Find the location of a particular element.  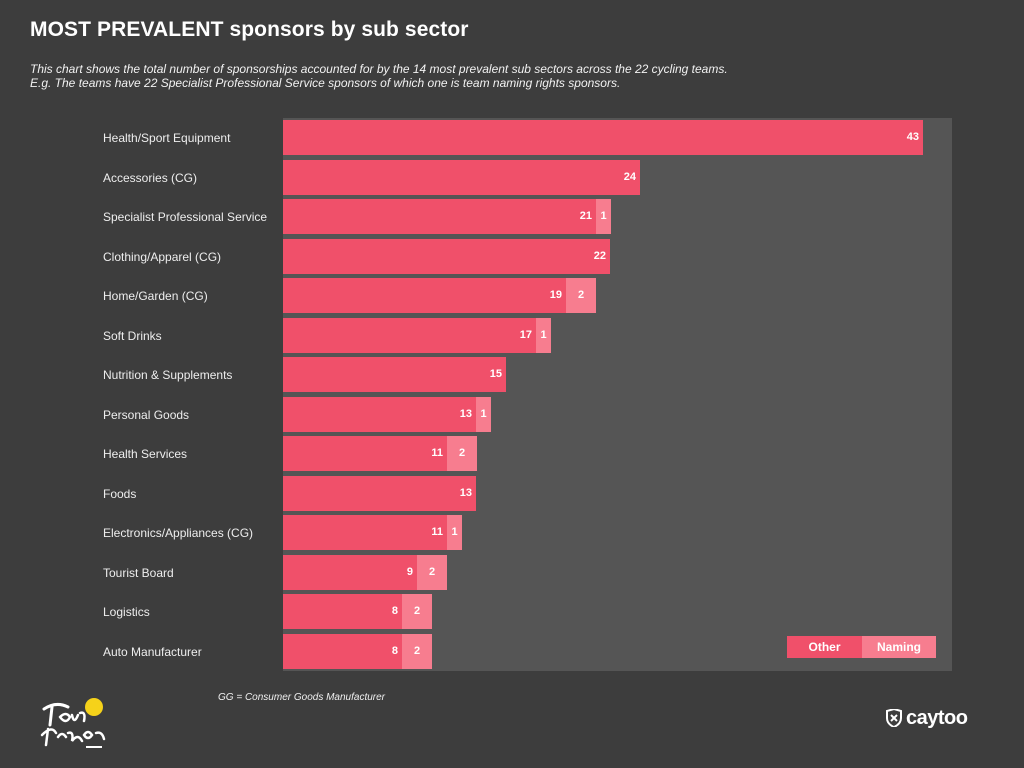

category-label: Auto Manufacturer is located at coordinates (152, 651).